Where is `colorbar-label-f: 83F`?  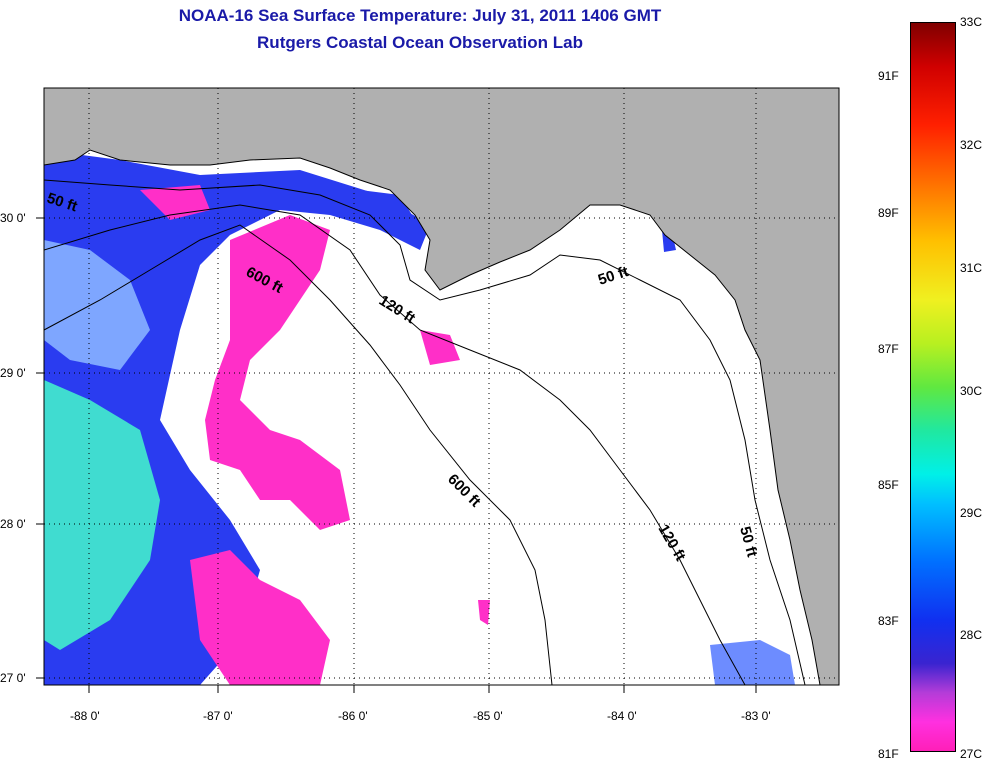 colorbar-label-f: 83F is located at coordinates (888, 621).